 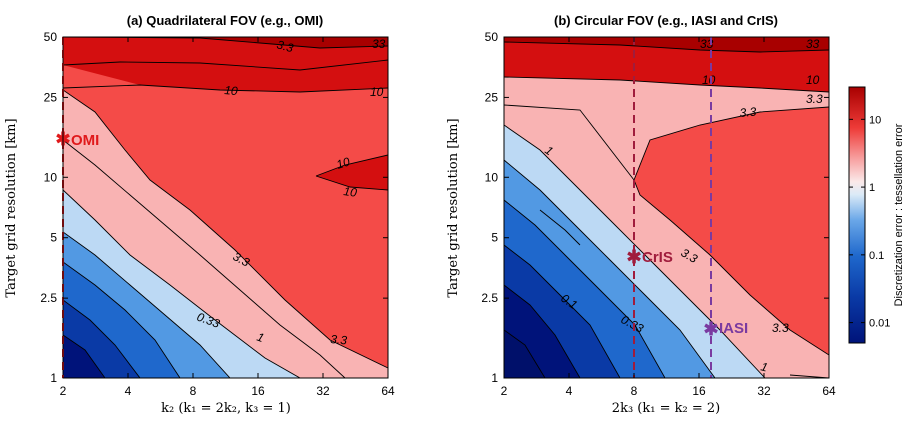 What do you see at coordinates (872, 188) in the screenshot?
I see `colorbar-tick-label: 1` at bounding box center [872, 188].